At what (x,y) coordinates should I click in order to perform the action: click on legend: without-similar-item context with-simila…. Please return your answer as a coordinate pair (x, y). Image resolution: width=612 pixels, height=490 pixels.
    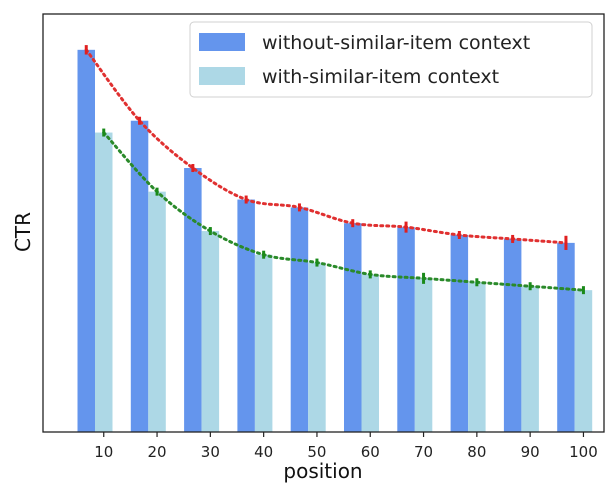
    Looking at the image, I should click on (391, 59).